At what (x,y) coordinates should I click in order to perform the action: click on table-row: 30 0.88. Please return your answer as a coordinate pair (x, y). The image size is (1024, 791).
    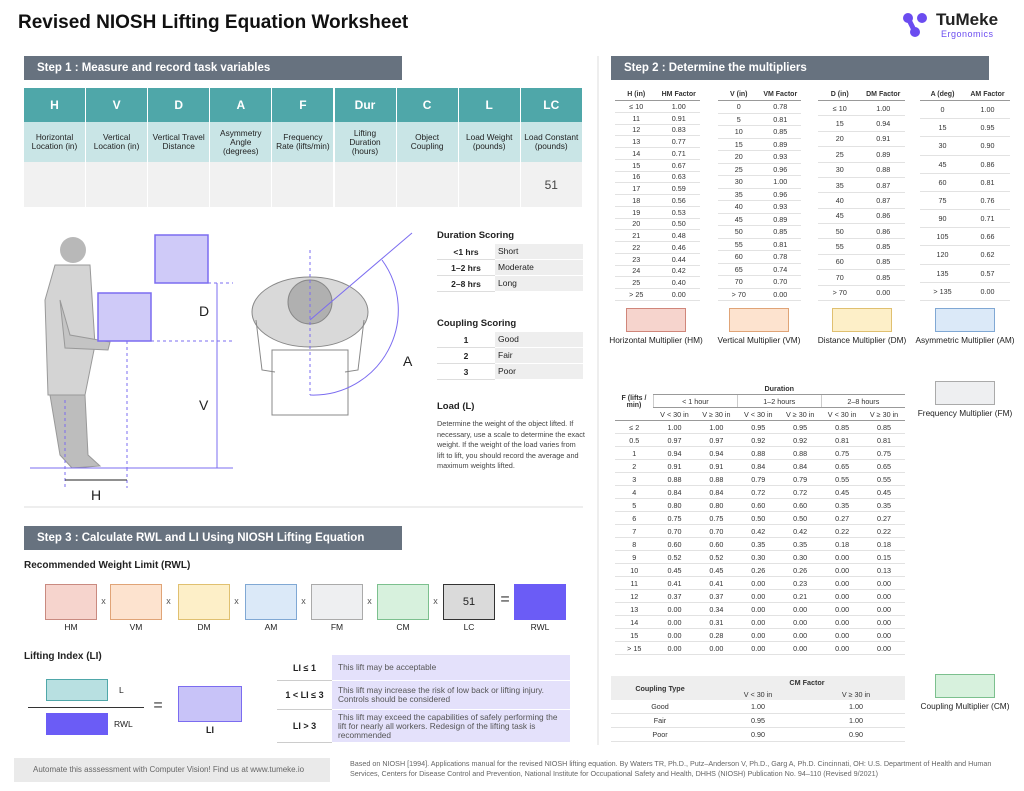
    Looking at the image, I should click on (861, 170).